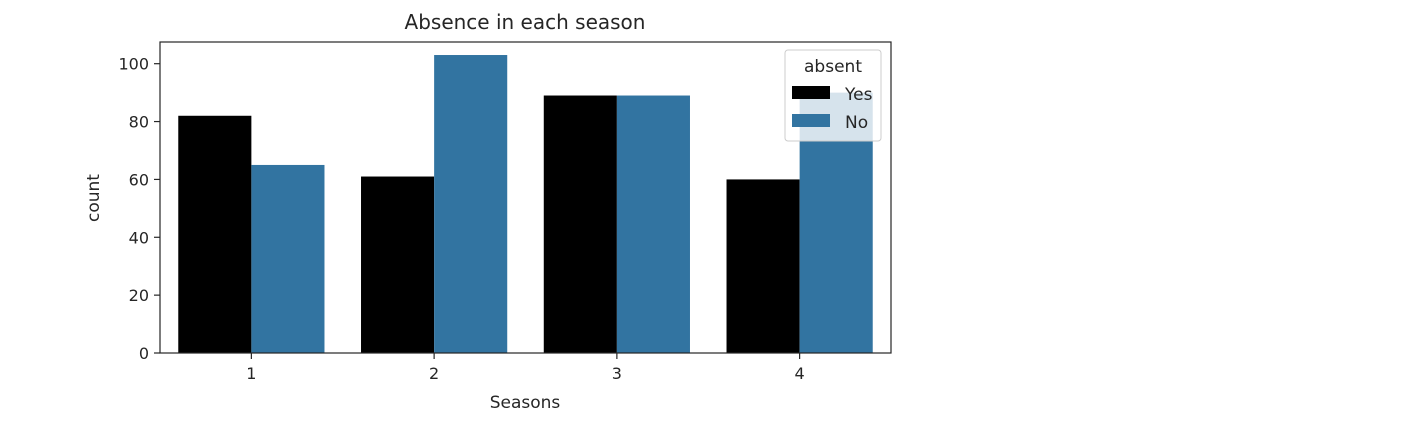  I want to click on x-tick-label: 4, so click(800, 373).